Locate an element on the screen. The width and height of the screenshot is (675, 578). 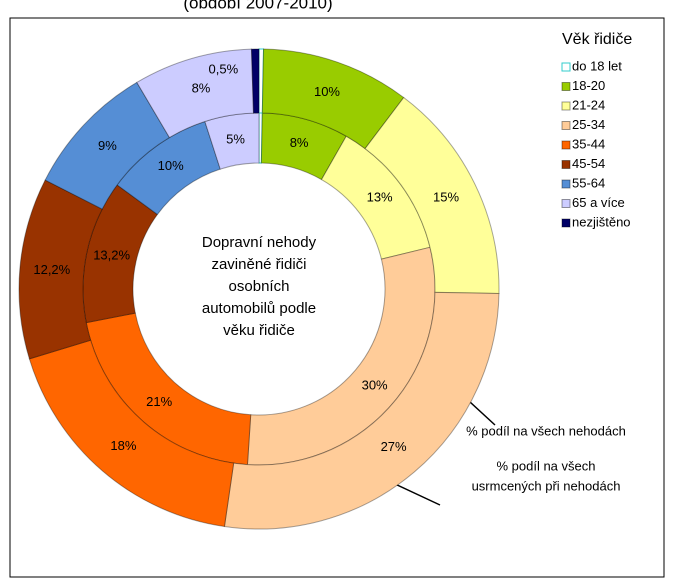
data-label: 12,2% is located at coordinates (51, 269).